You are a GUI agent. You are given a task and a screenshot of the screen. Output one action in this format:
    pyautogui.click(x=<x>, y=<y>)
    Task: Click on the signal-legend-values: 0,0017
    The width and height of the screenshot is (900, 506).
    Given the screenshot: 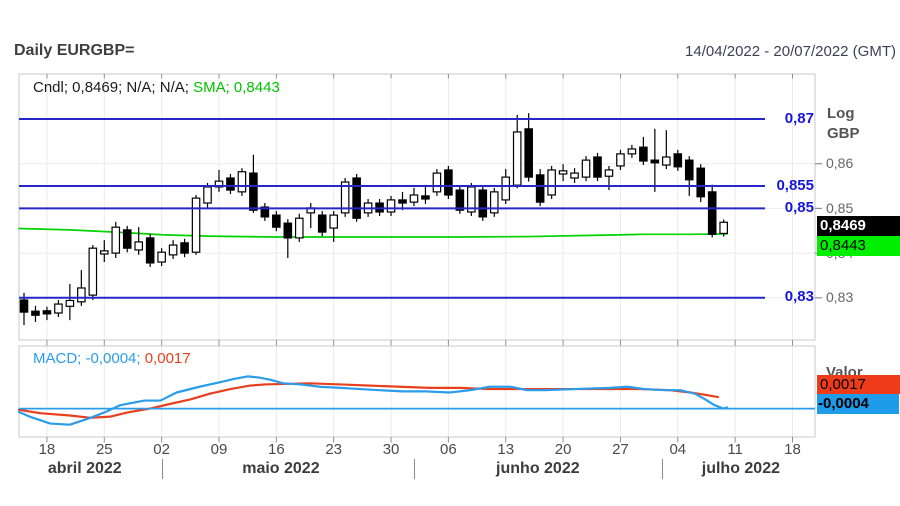 What is the action you would take?
    pyautogui.click(x=167, y=358)
    